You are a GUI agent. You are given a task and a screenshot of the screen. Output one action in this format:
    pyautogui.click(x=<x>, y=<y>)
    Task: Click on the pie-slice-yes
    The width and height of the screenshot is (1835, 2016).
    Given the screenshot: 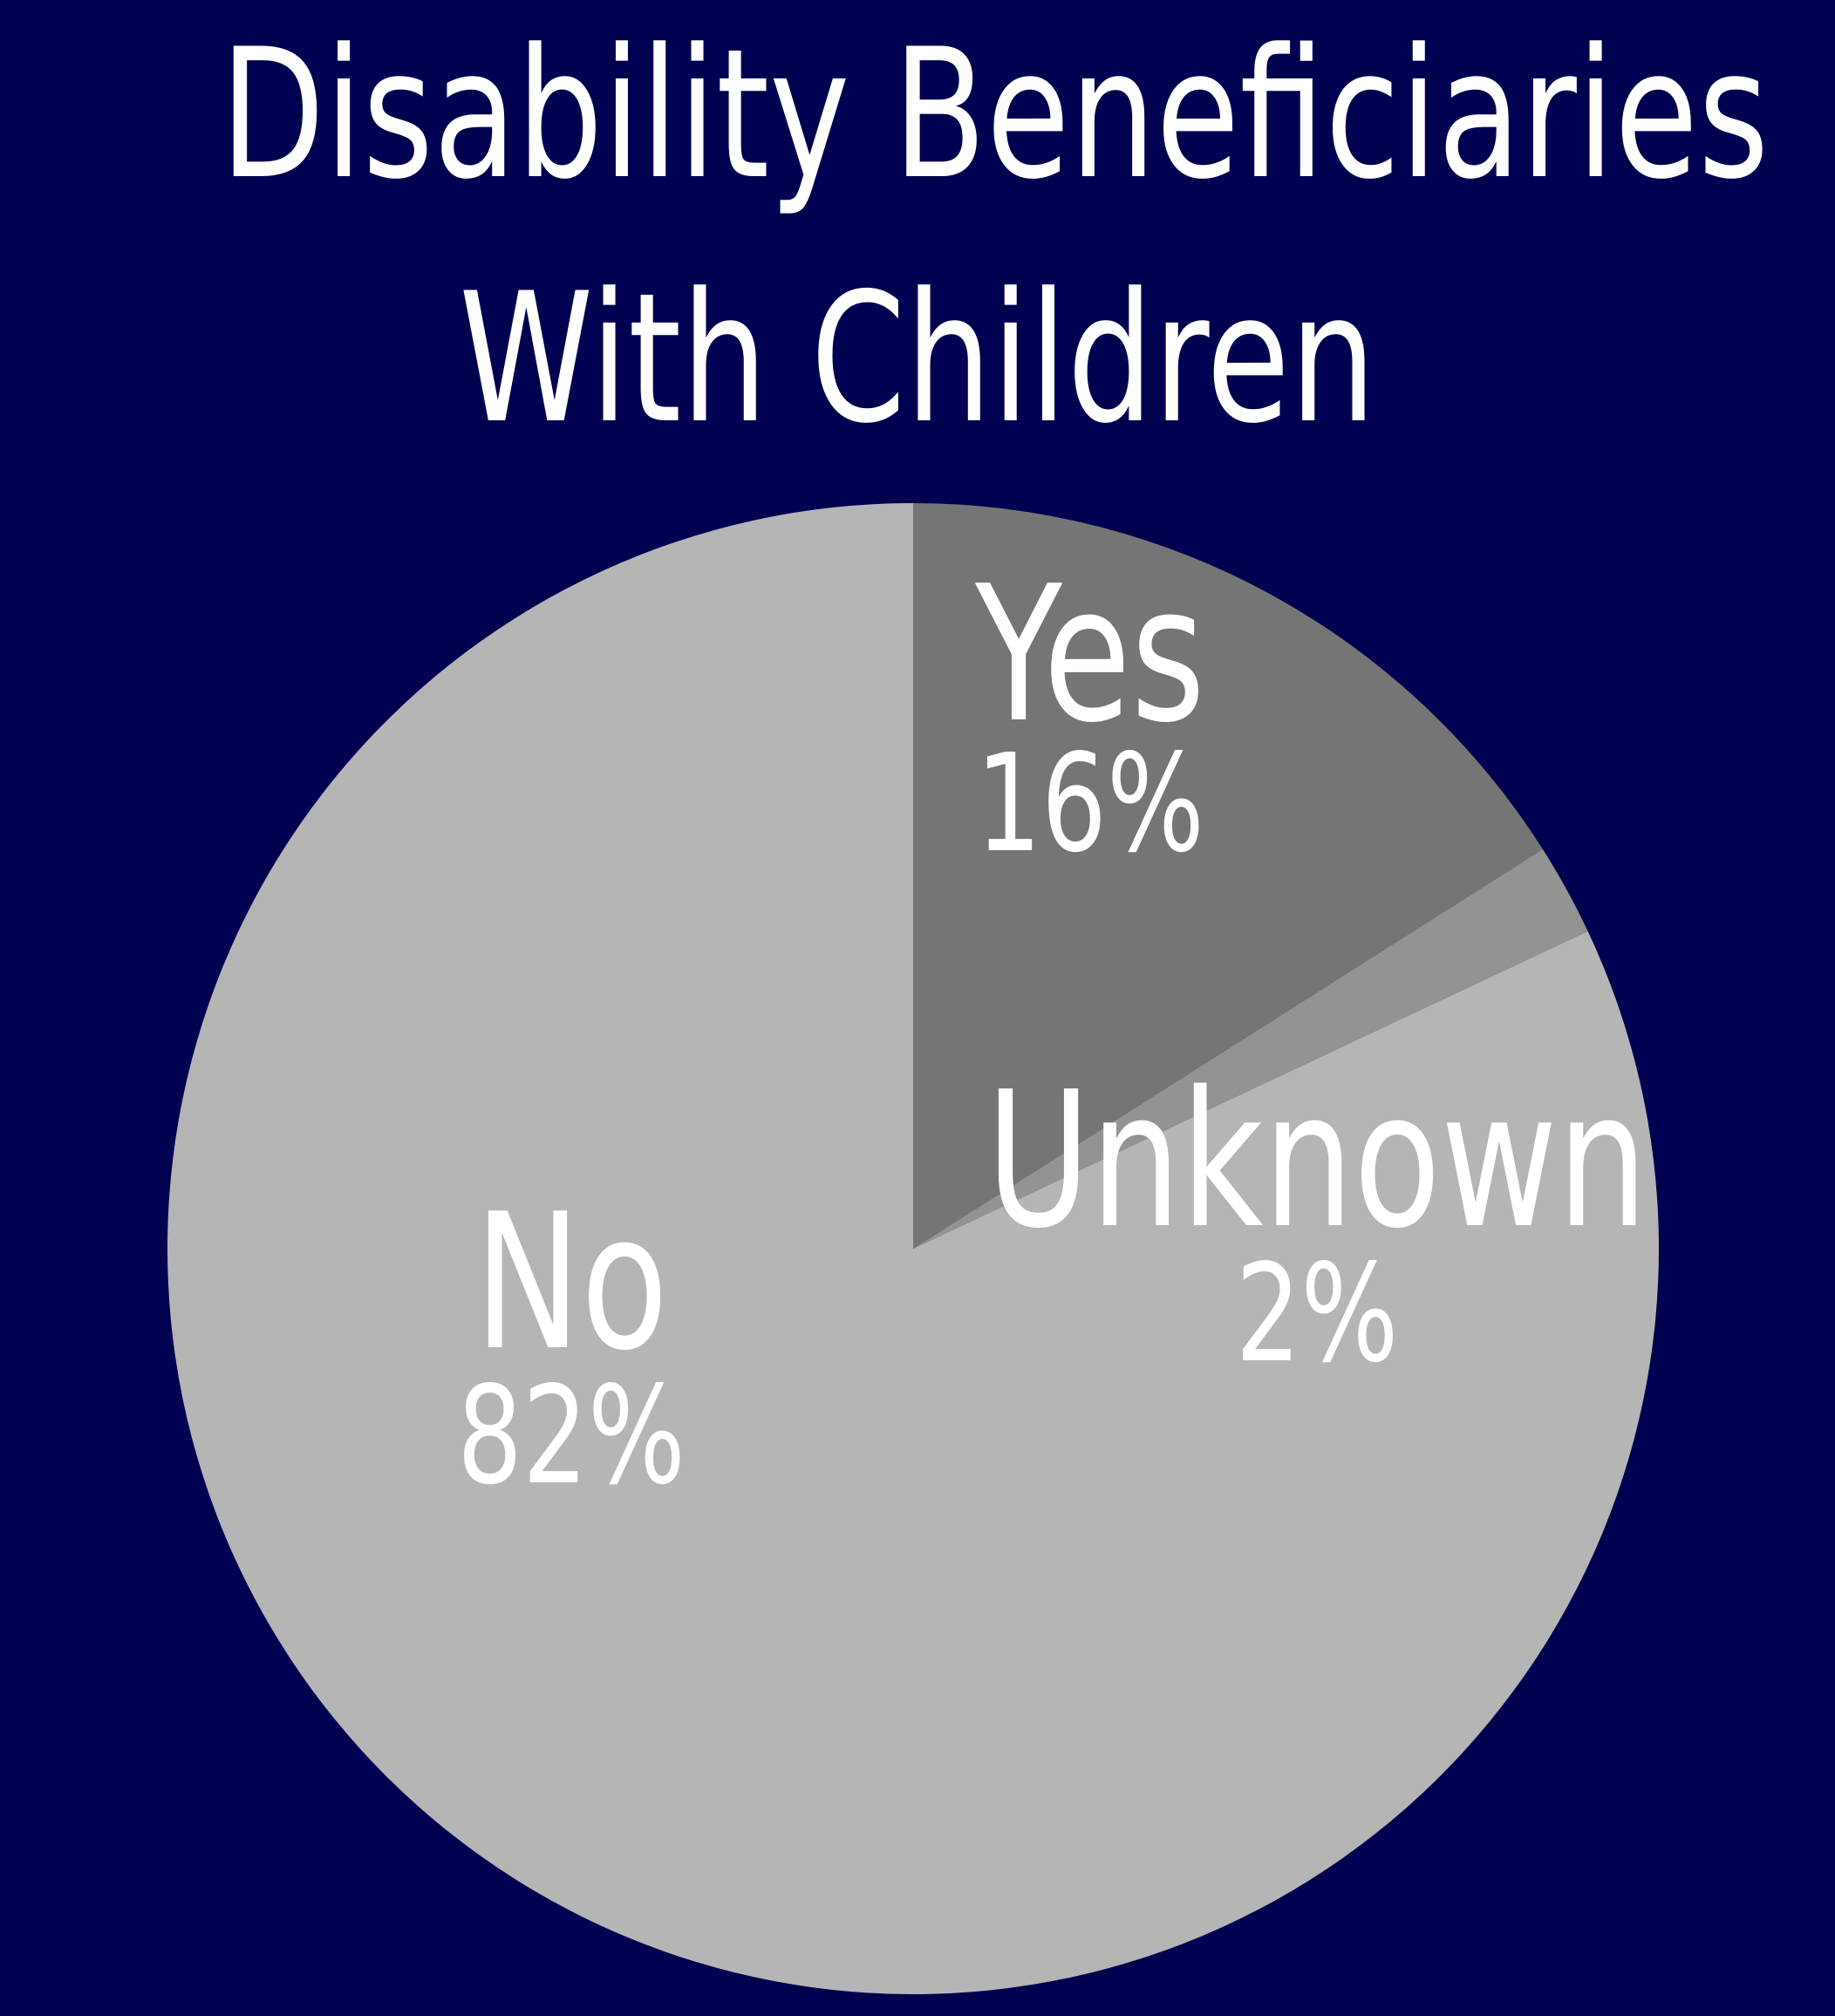 What is the action you would take?
    pyautogui.click(x=1228, y=876)
    